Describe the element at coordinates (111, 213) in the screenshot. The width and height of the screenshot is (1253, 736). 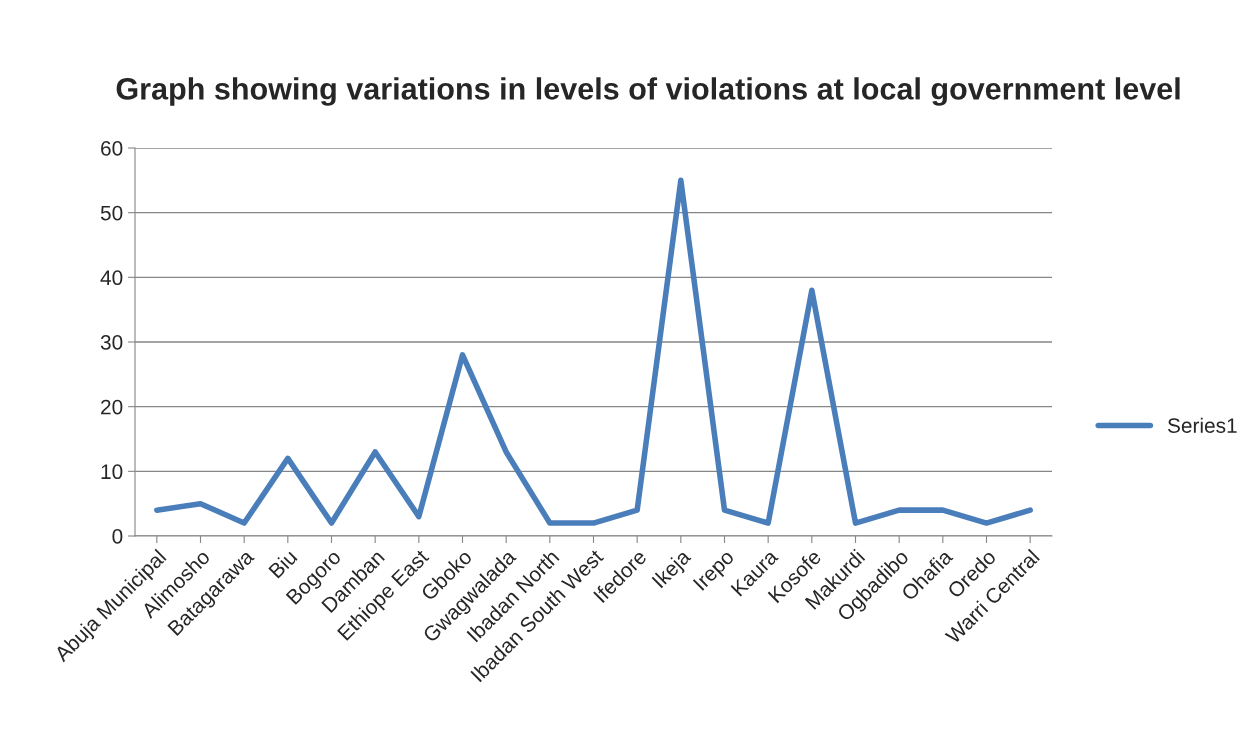
I see `y-tick-label: 50` at that location.